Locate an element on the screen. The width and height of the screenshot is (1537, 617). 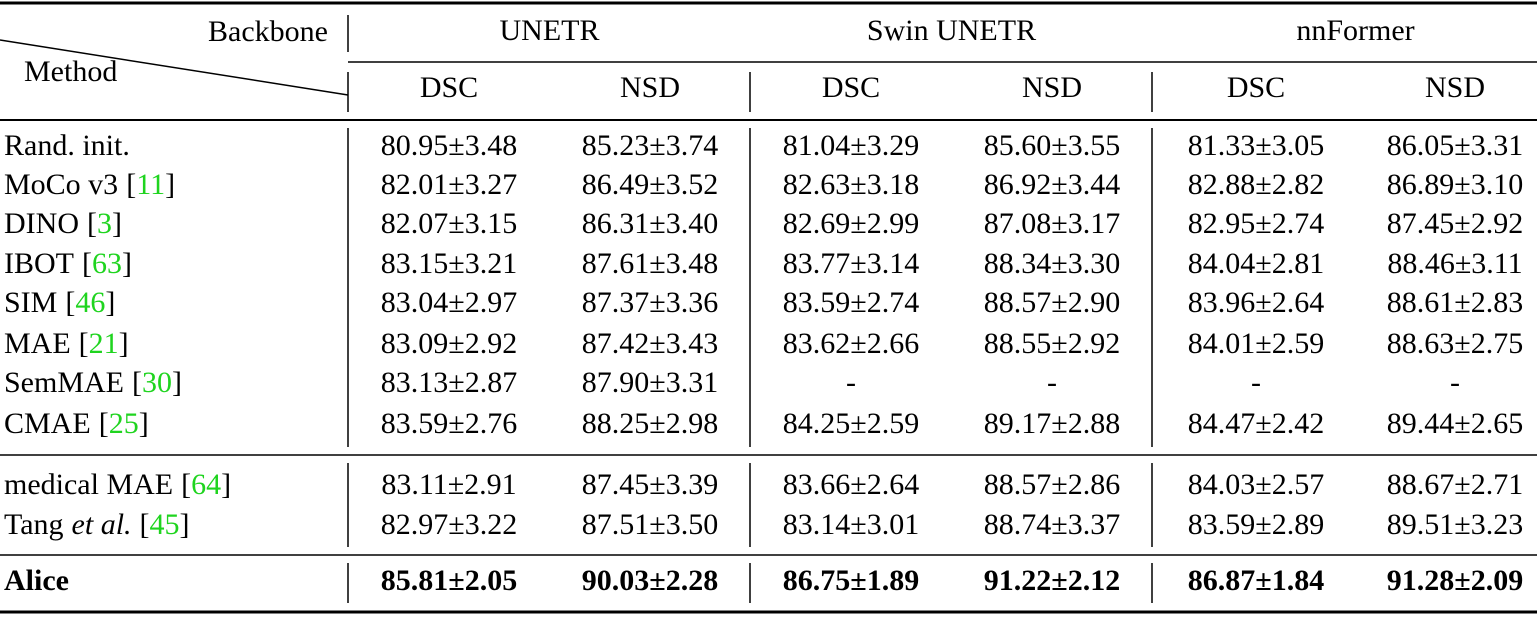
method-cell: SemMAE [30] is located at coordinates (93, 382).